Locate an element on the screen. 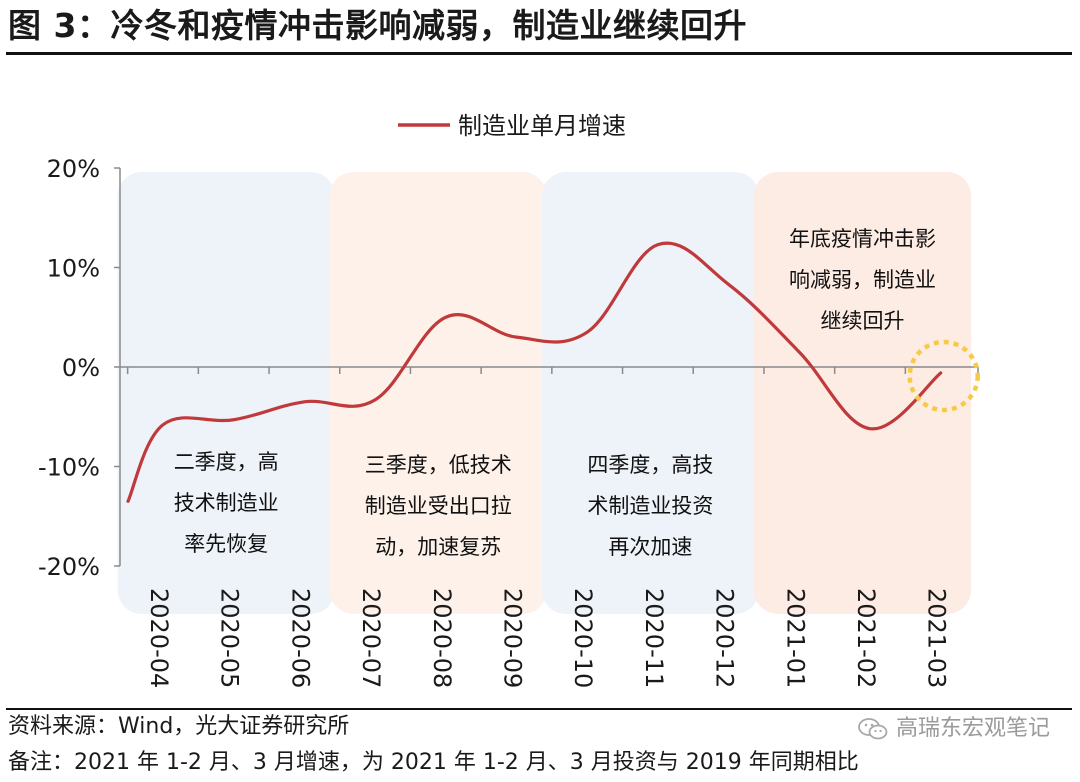 The height and width of the screenshot is (782, 1080). y-tick-label: -20% is located at coordinates (69, 567).